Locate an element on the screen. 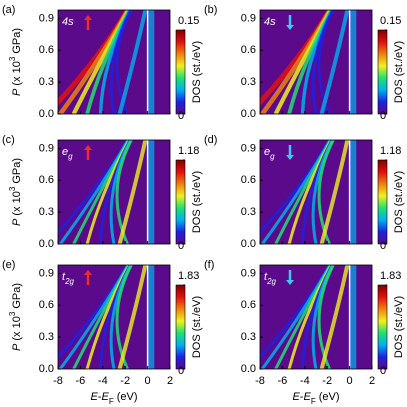 Image resolution: width=407 pixels, height=407 pixels. y-axis-label: P (x 103 GPa) is located at coordinates (15, 62).